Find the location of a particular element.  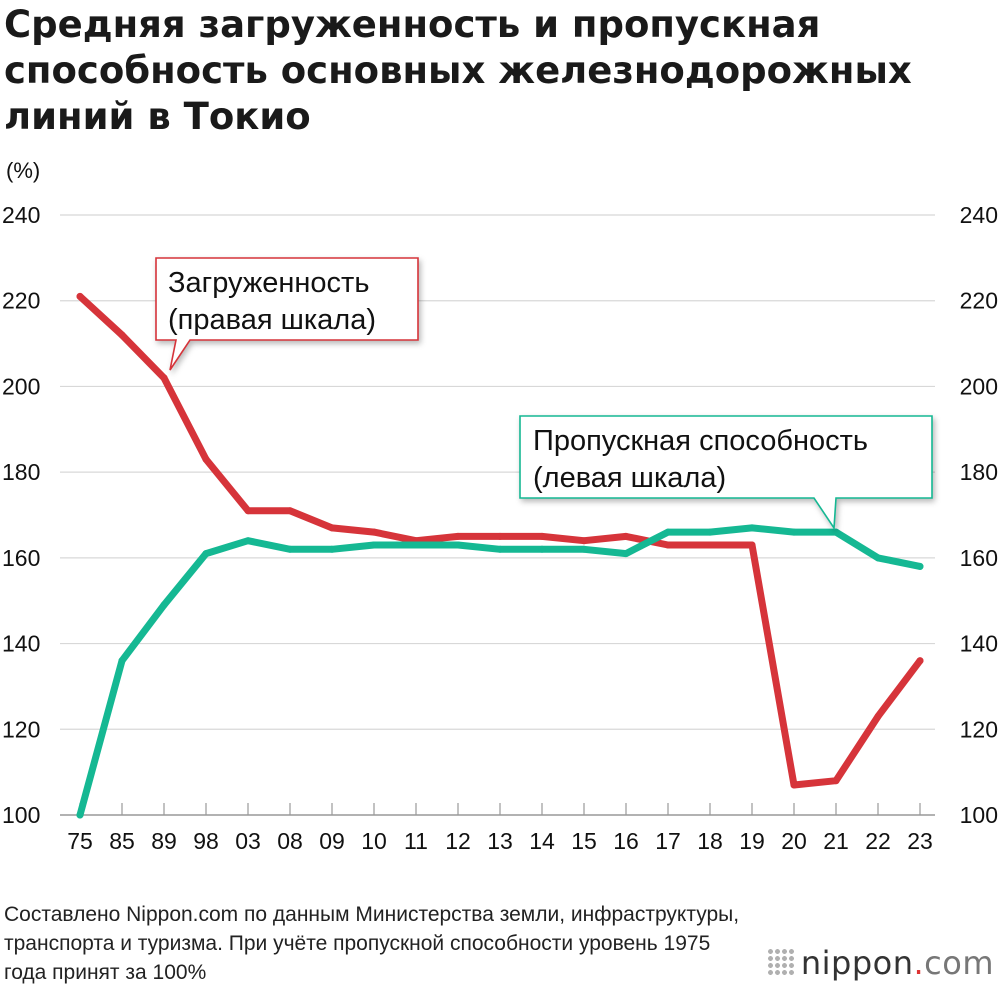

y-tick-left-100: 100 is located at coordinates (21, 815).